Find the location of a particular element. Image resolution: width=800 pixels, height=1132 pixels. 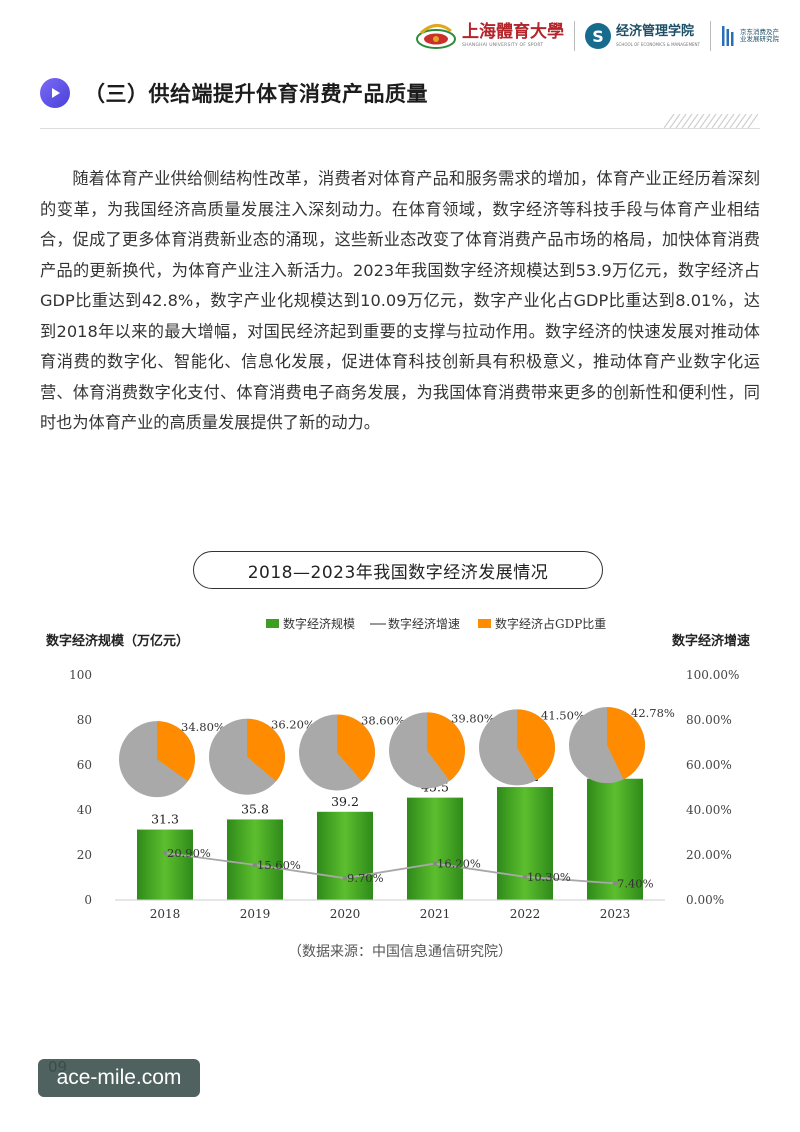

university-emblem-icon is located at coordinates (436, 36).